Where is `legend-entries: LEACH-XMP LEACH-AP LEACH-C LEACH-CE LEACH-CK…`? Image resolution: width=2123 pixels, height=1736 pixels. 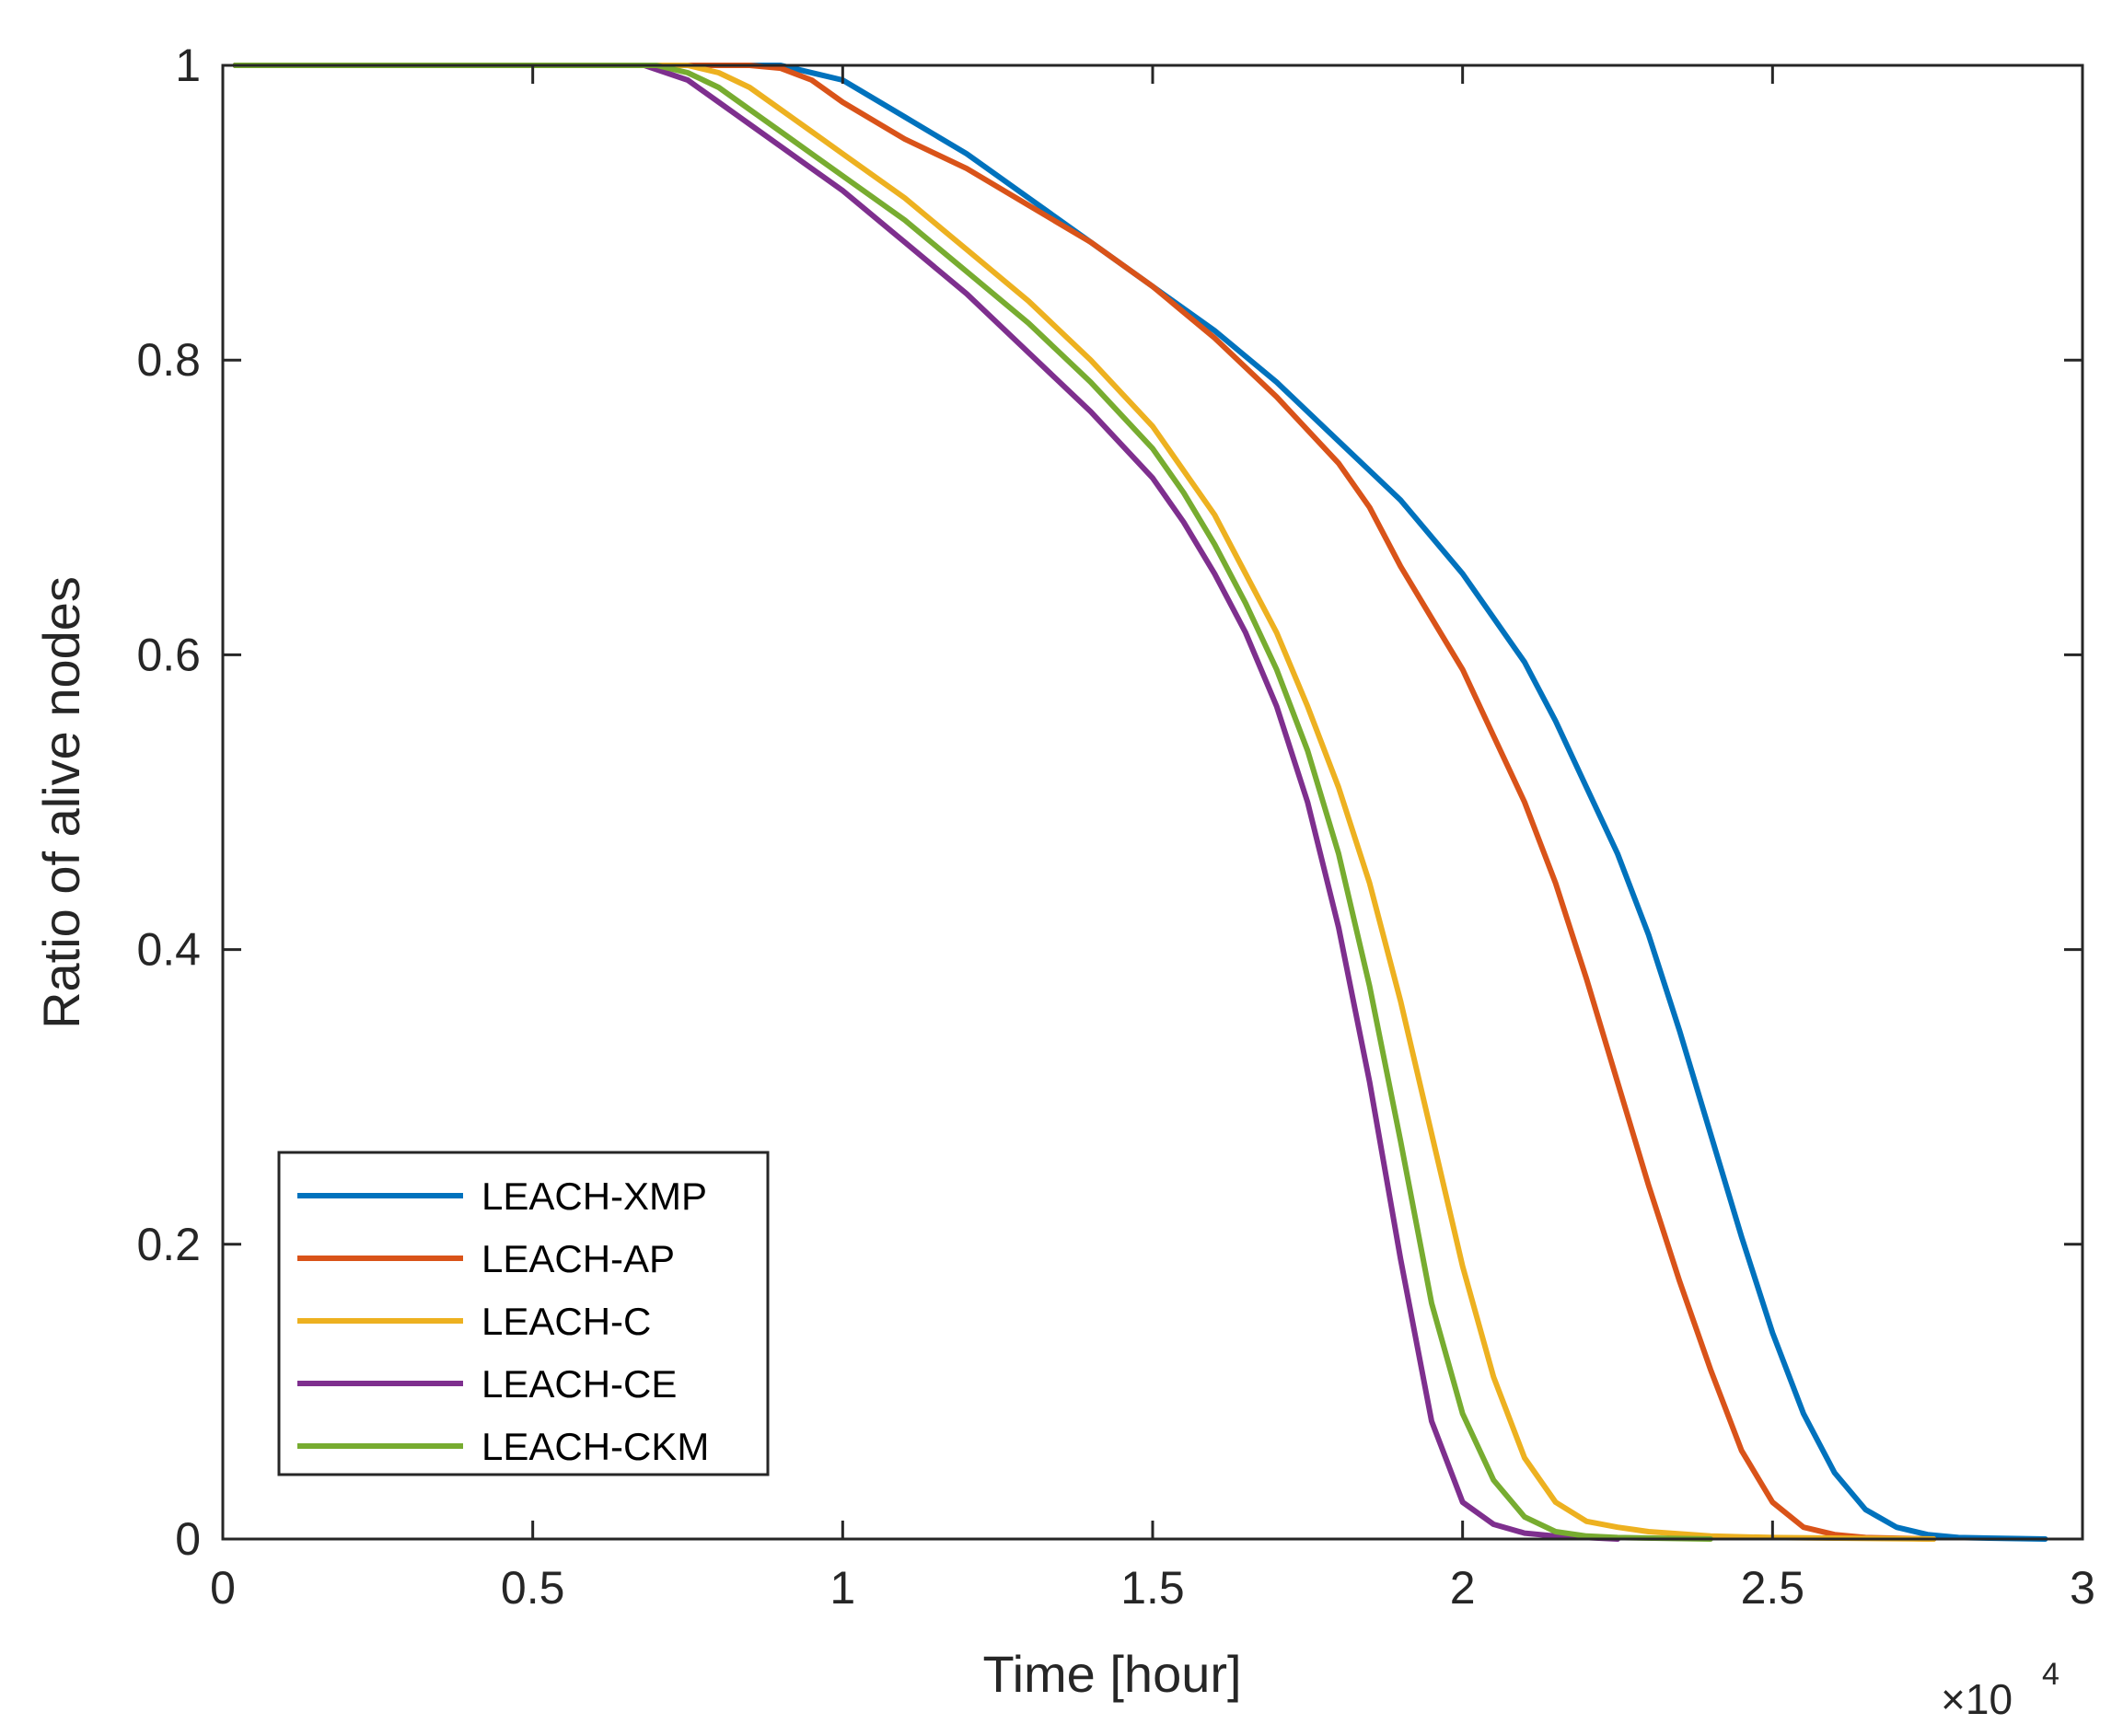
legend-entries: LEACH-XMP LEACH-AP LEACH-C LEACH-CE LEACH-CK… is located at coordinates (503, 1321).